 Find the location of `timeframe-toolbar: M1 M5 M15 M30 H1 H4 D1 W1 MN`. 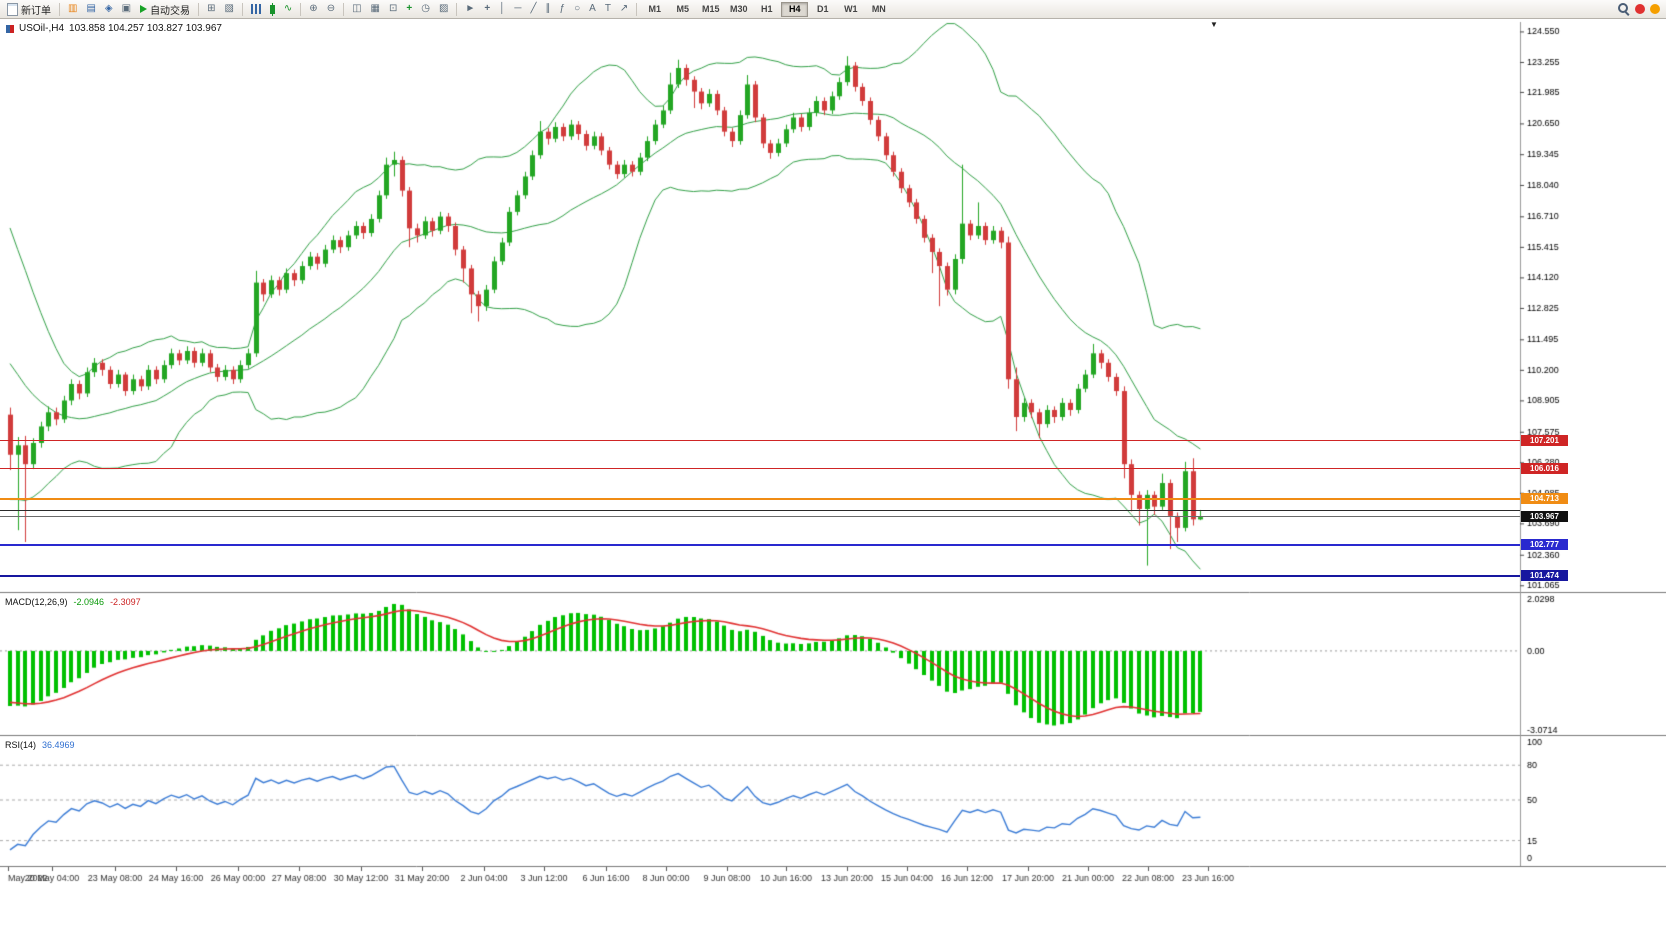

timeframe-toolbar: M1 M5 M15 M30 H1 H4 D1 W1 MN is located at coordinates (766, 9).